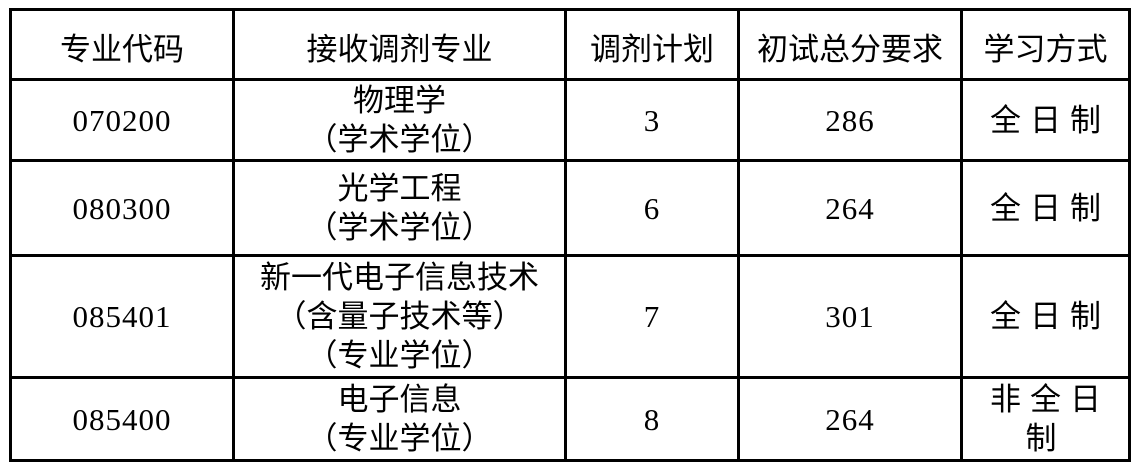  Describe the element at coordinates (122, 208) in the screenshot. I see `cell-major-code: 080300` at that location.